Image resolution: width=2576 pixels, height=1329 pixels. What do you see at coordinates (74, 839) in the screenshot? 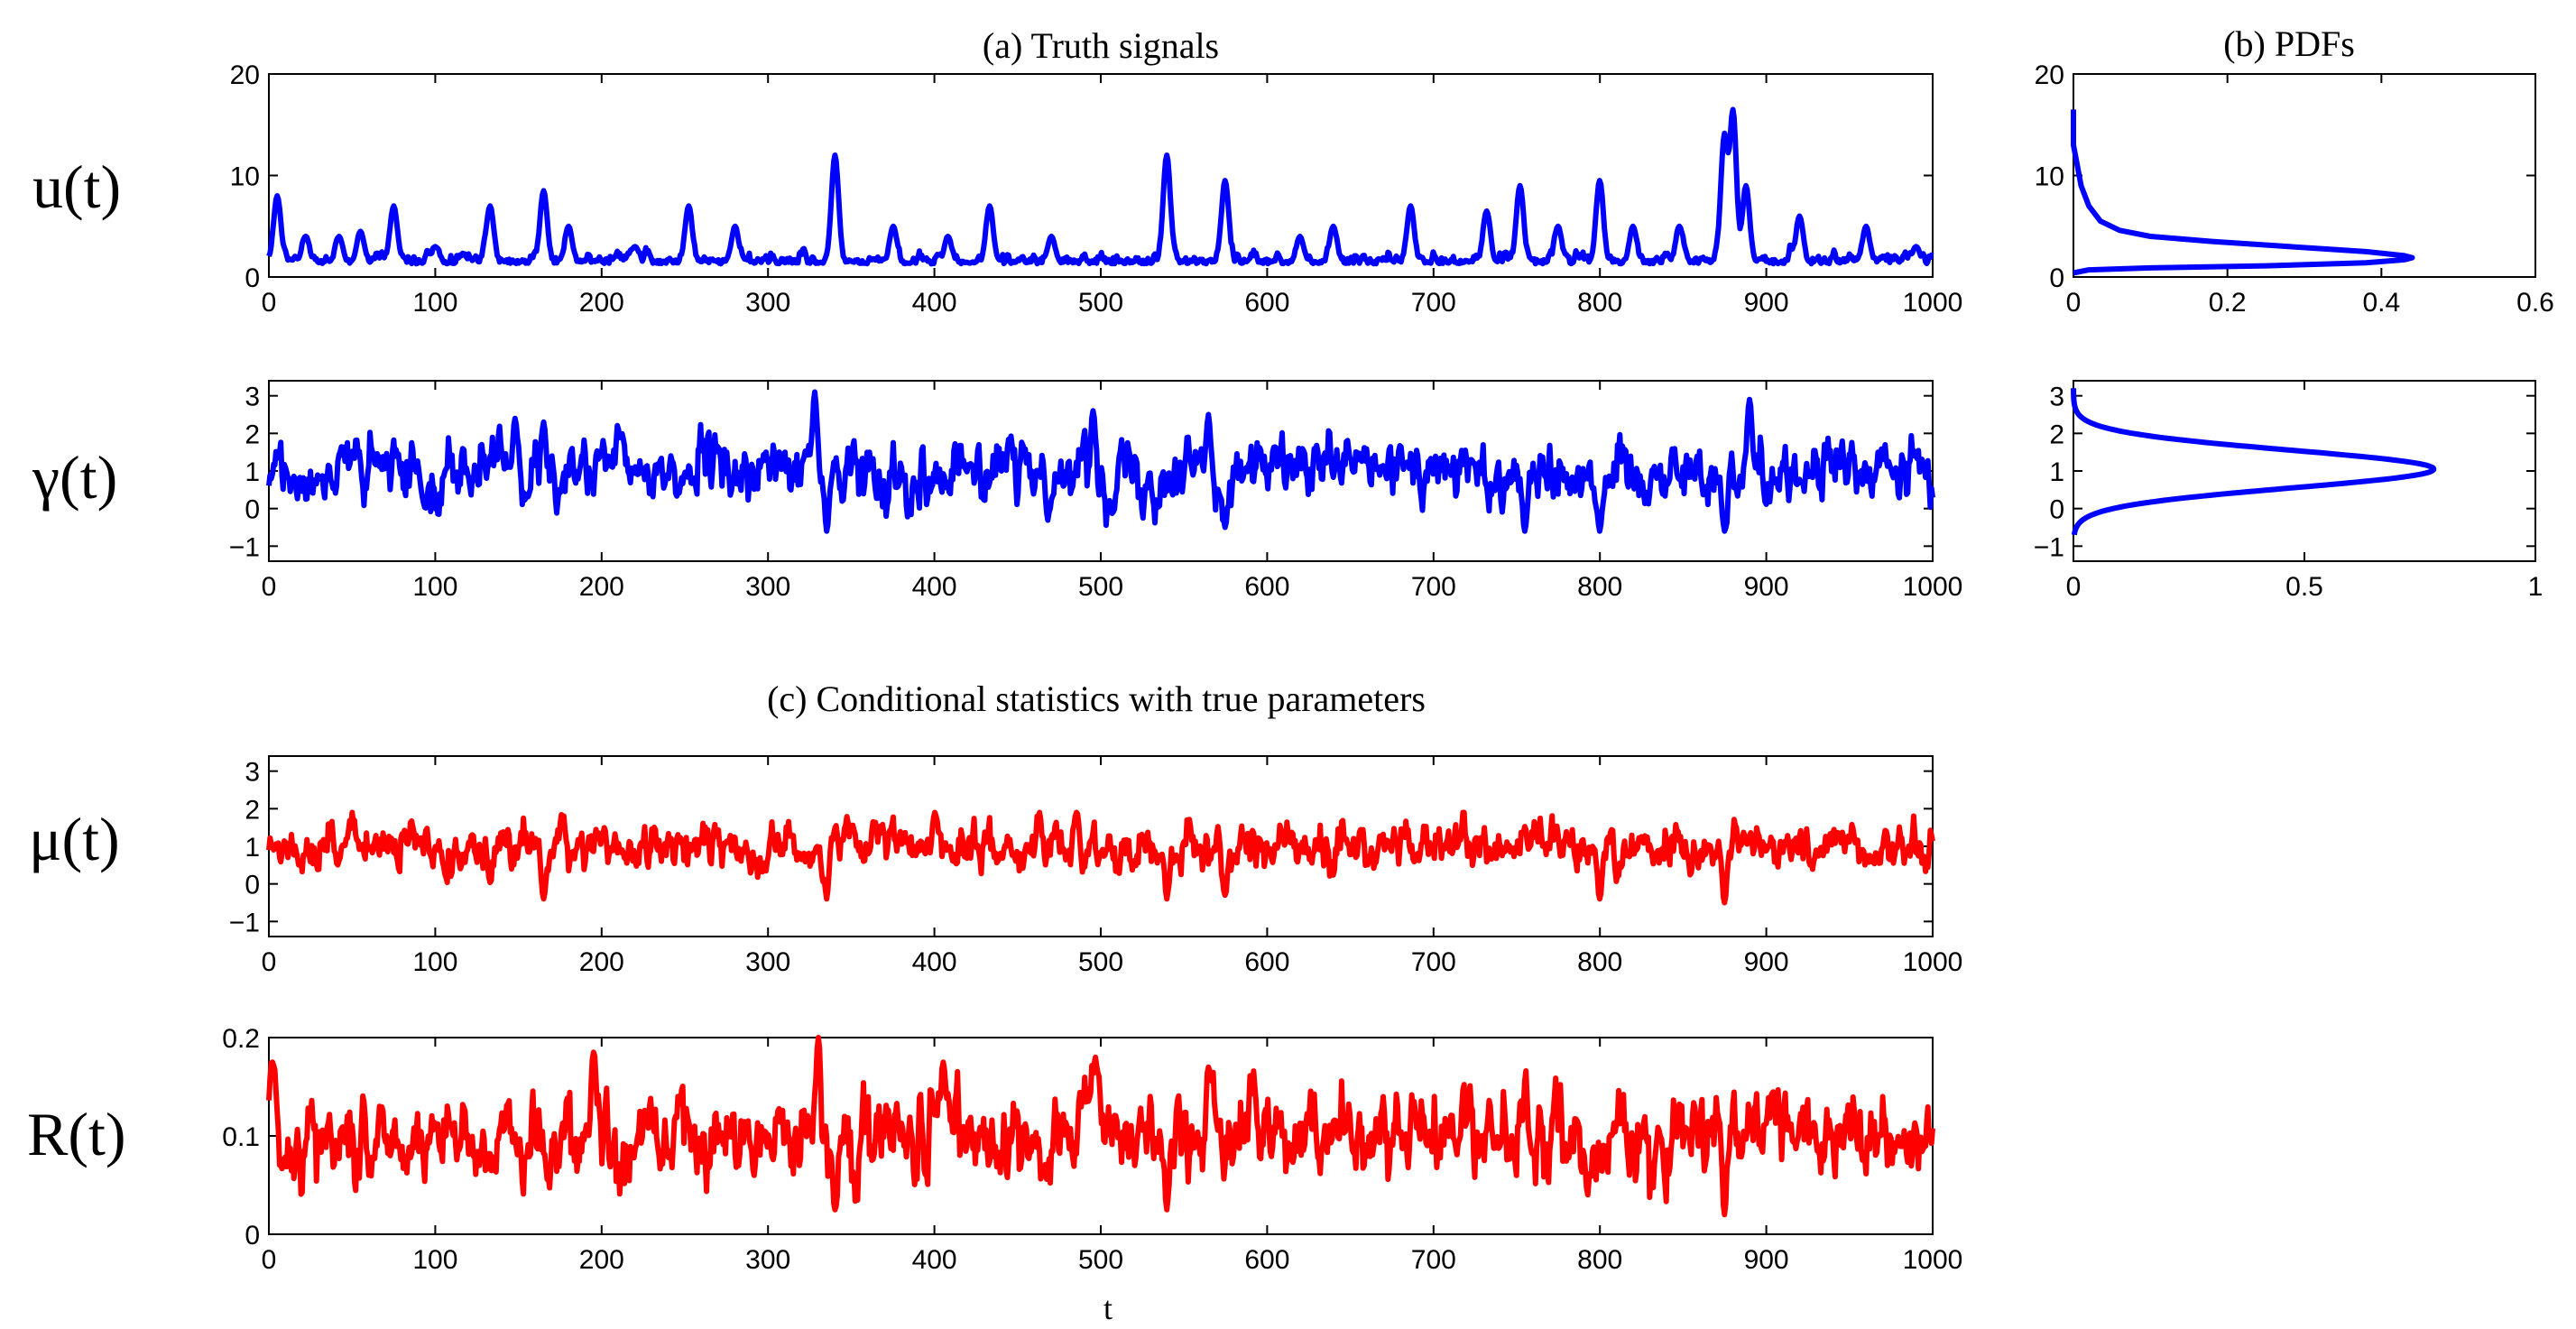
I see `ylabel-mu: μ(t)` at bounding box center [74, 839].